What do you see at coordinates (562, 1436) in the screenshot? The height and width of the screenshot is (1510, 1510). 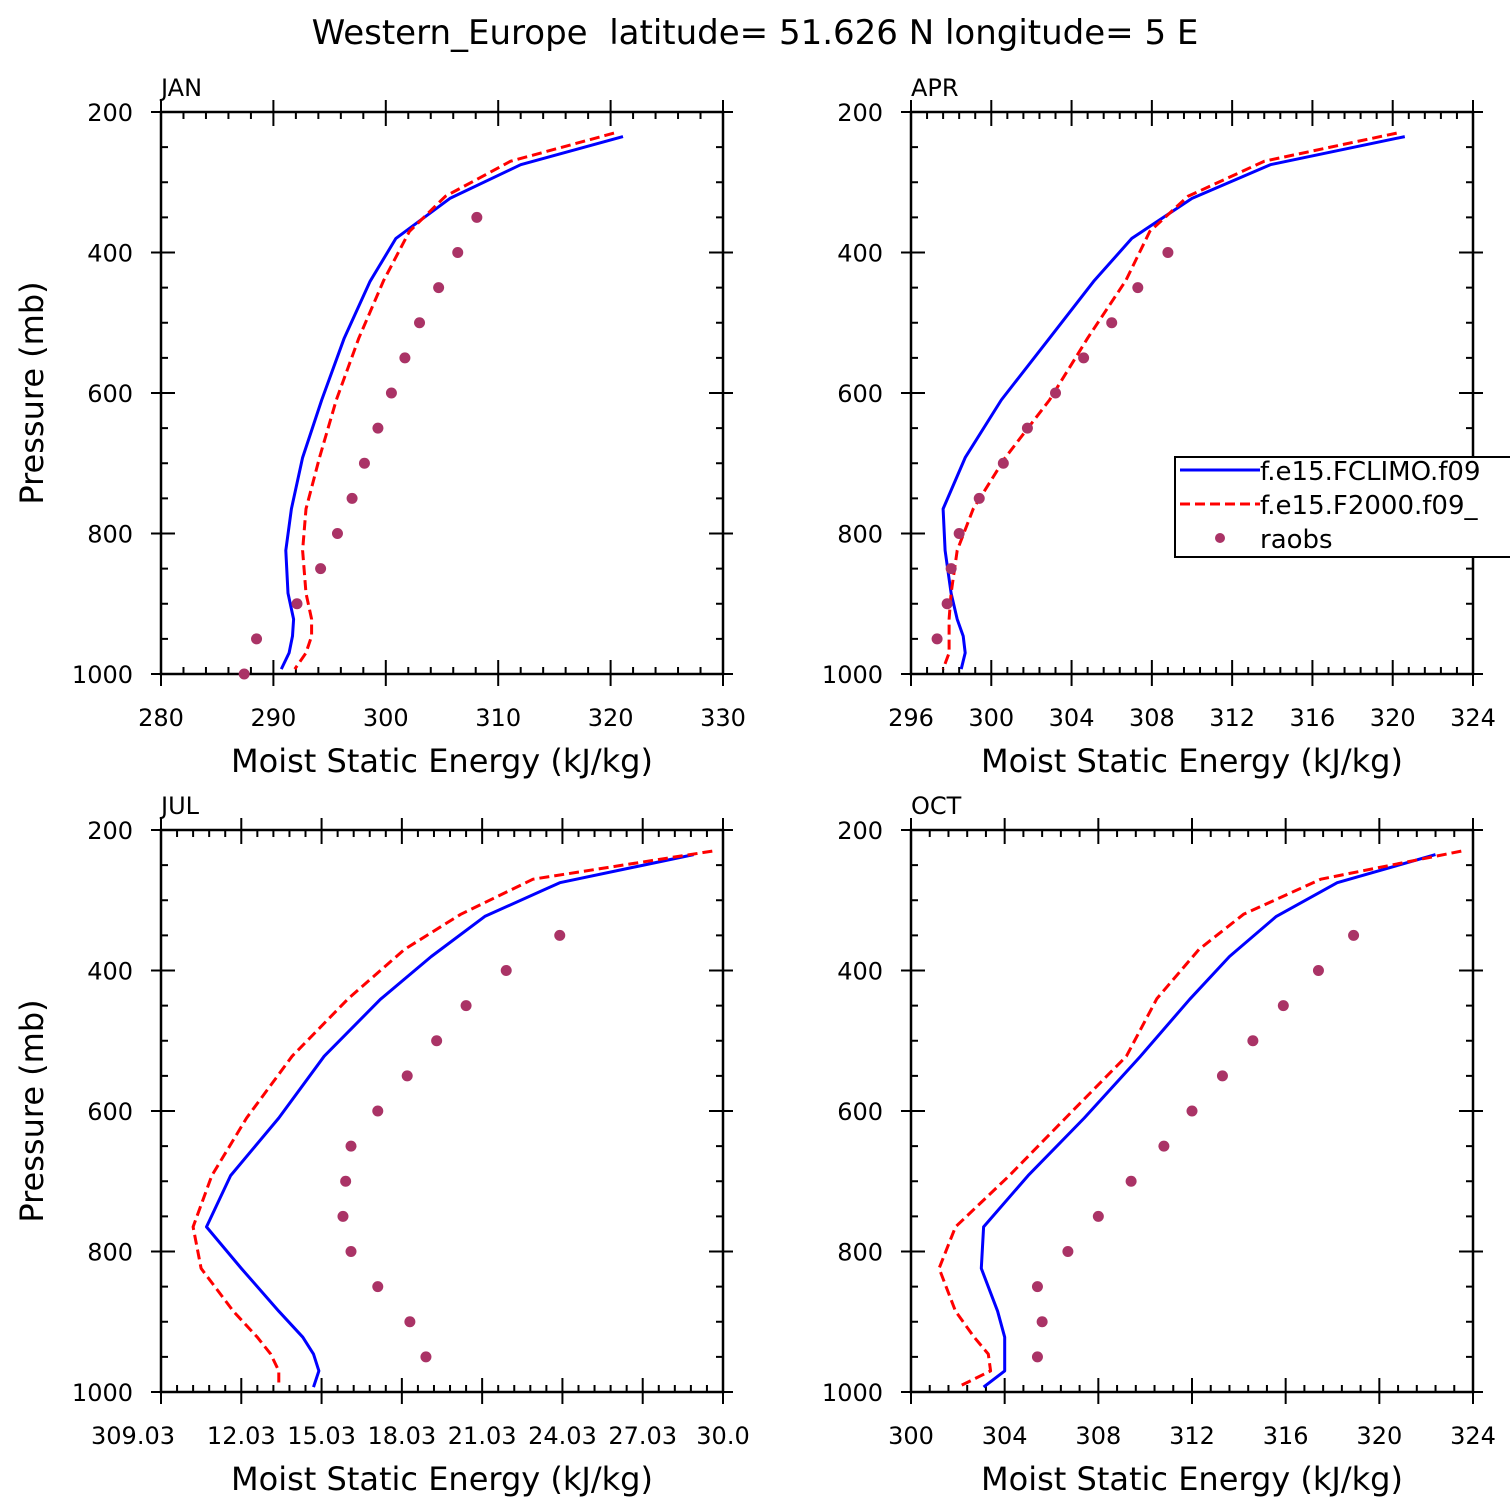 I see `x-tick-label: 24.03` at bounding box center [562, 1436].